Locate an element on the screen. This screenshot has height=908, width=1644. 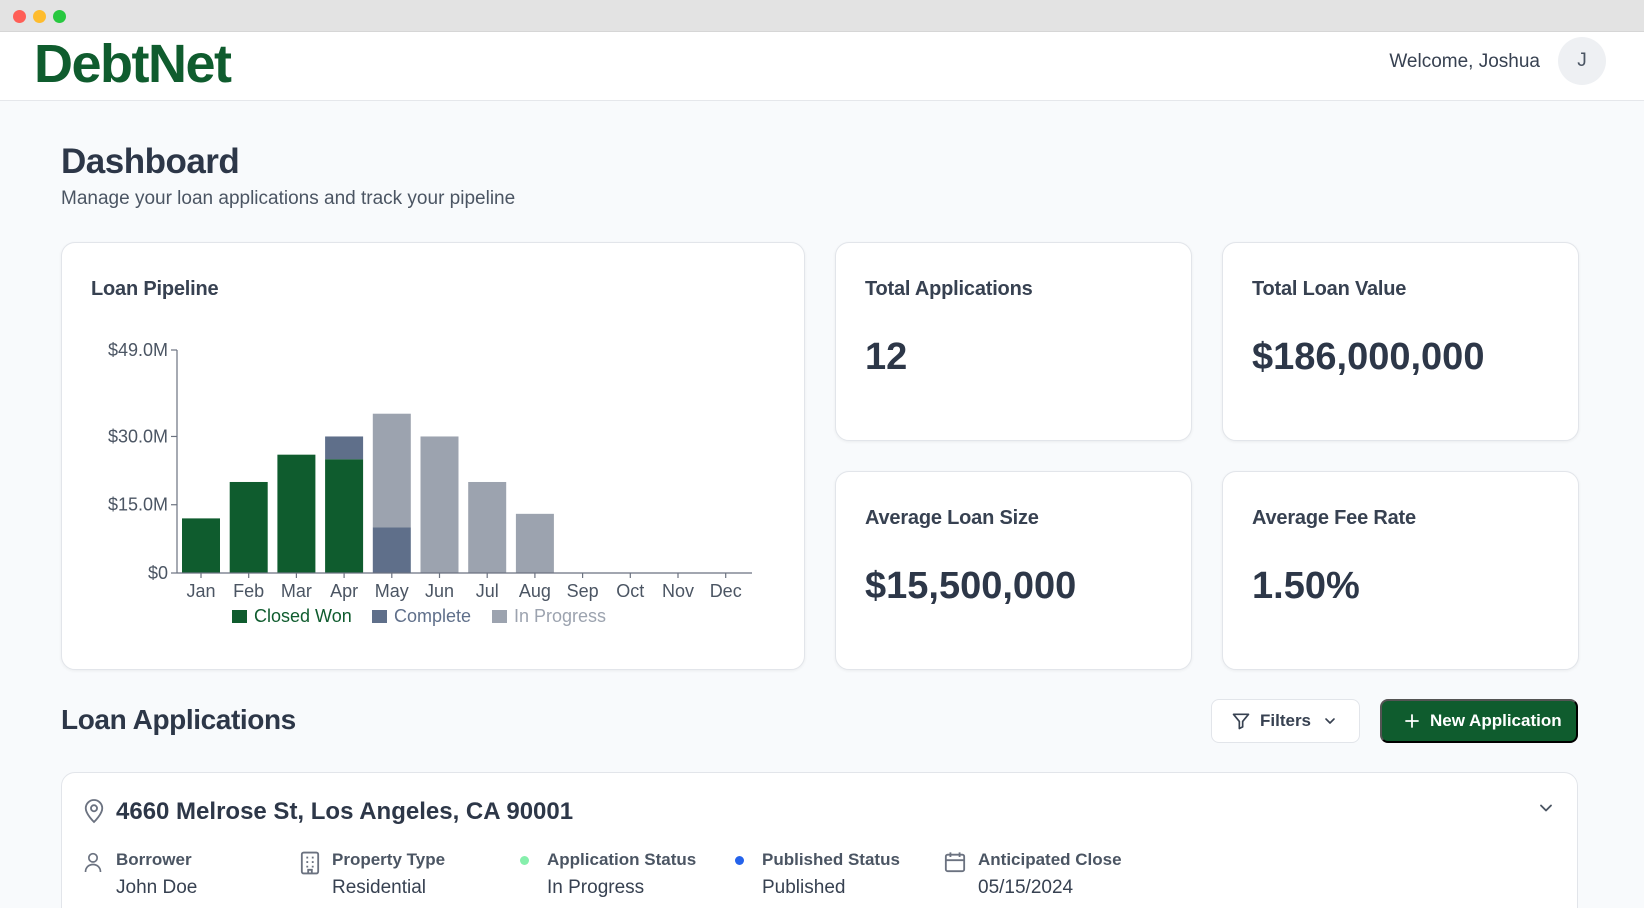
published-status-value: Published is located at coordinates (804, 887).